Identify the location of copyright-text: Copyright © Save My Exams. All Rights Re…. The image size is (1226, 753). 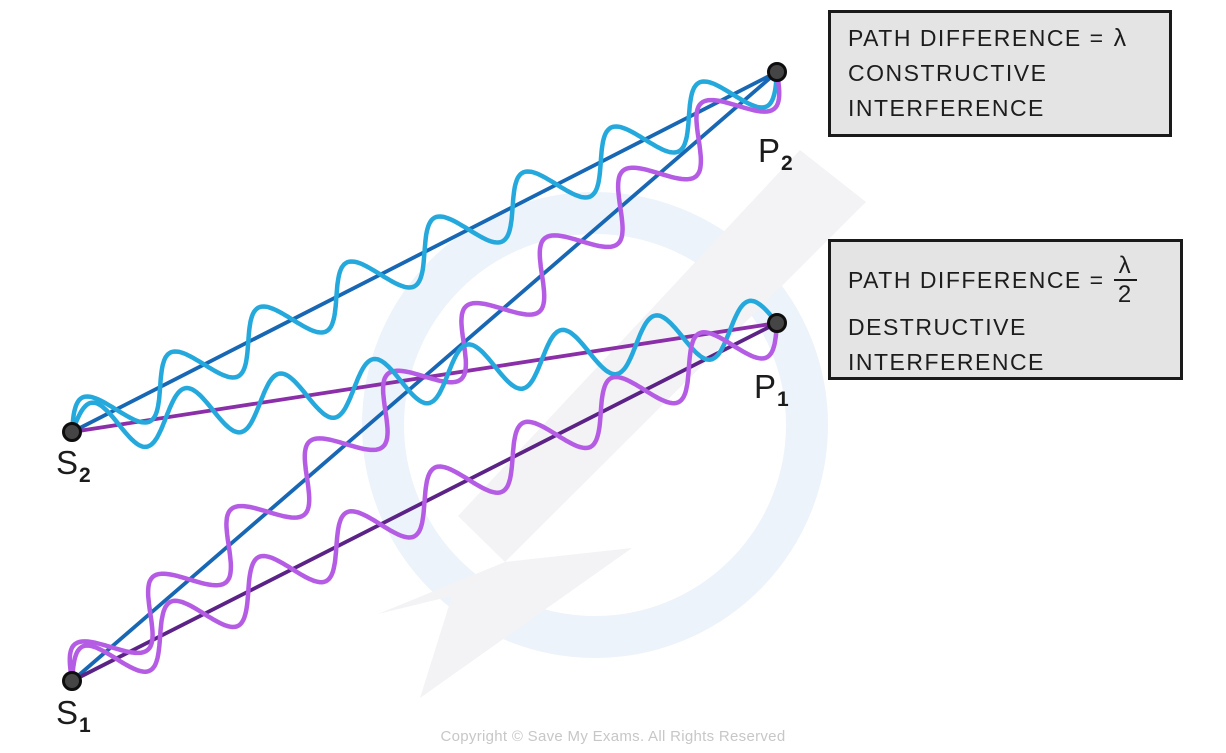
(613, 736).